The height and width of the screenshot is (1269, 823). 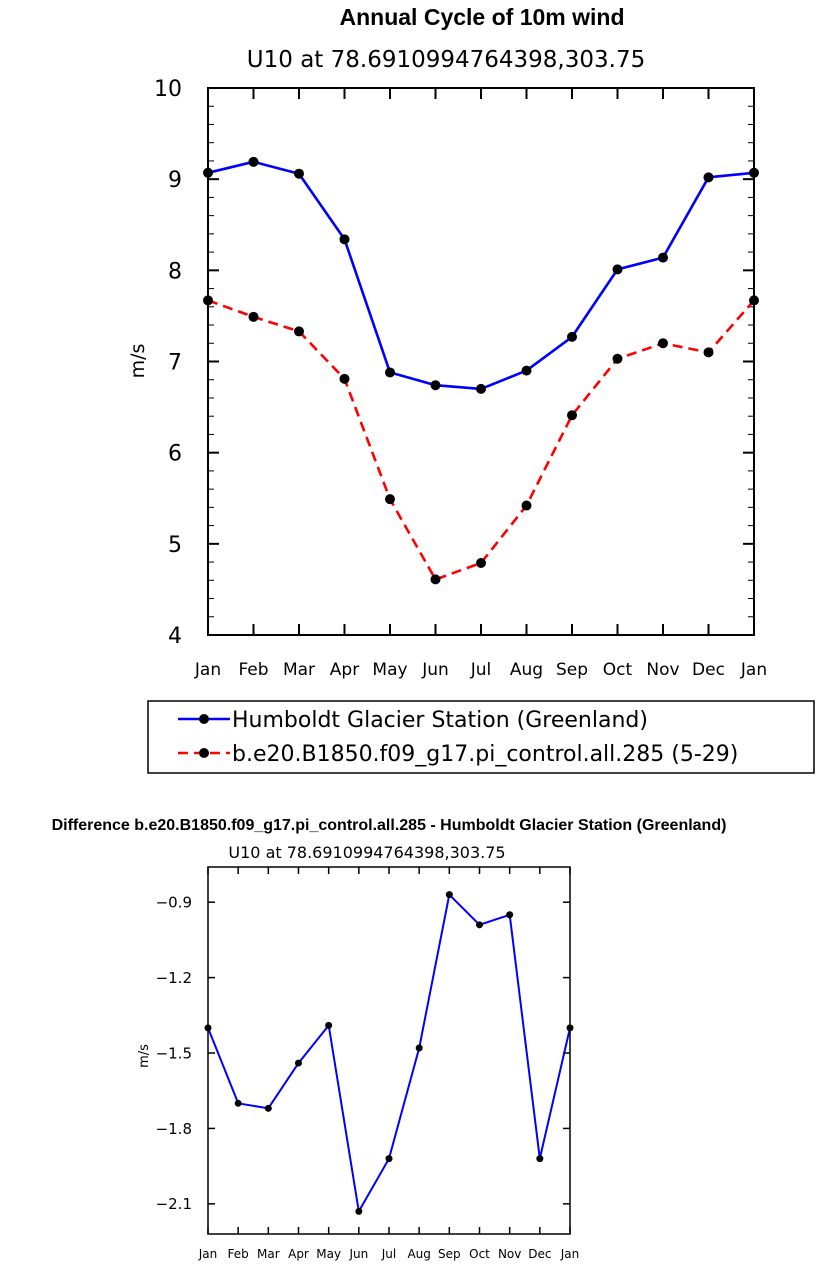 I want to click on legend-box, so click(x=481, y=737).